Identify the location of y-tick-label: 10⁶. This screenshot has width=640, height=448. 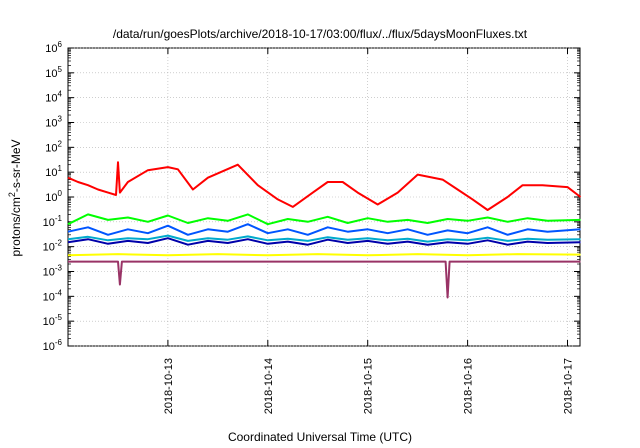
(53, 47).